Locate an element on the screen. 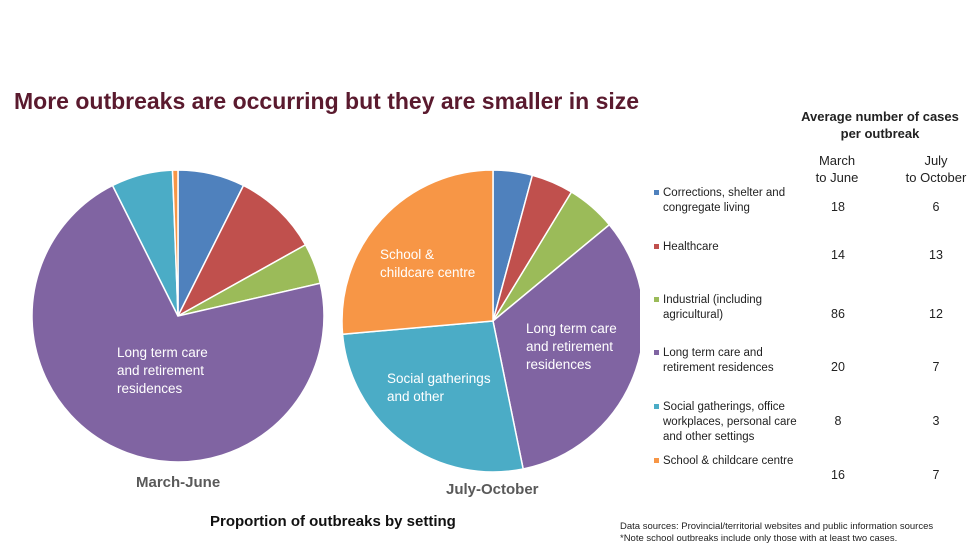  legend-line: Social gatherings, office is located at coordinates (734, 407).